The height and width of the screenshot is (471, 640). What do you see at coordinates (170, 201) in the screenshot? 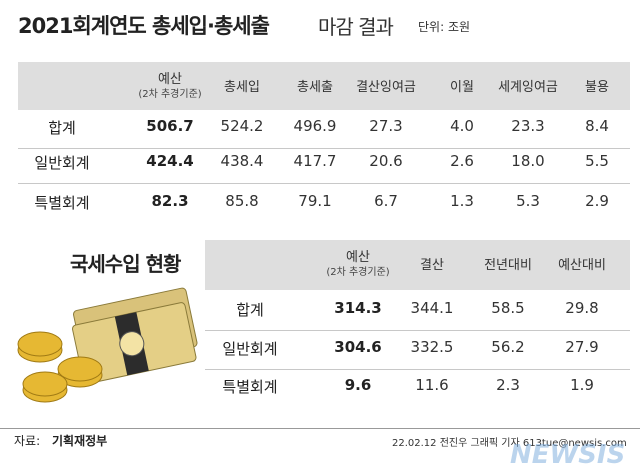
I see `budget-cell: 82.3` at bounding box center [170, 201].